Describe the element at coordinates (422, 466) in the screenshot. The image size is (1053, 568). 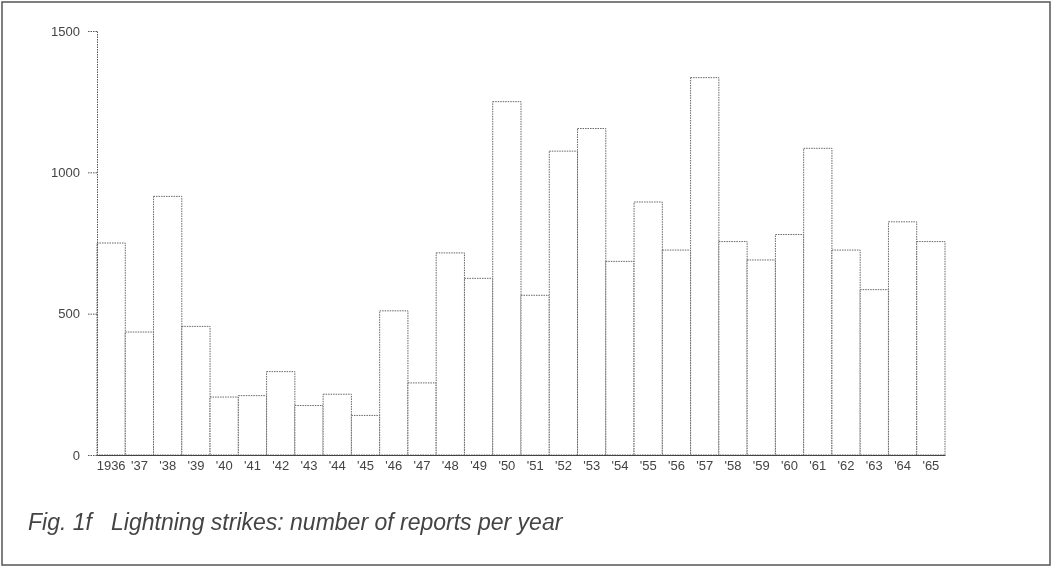
I see `x-tick-label: '47` at that location.